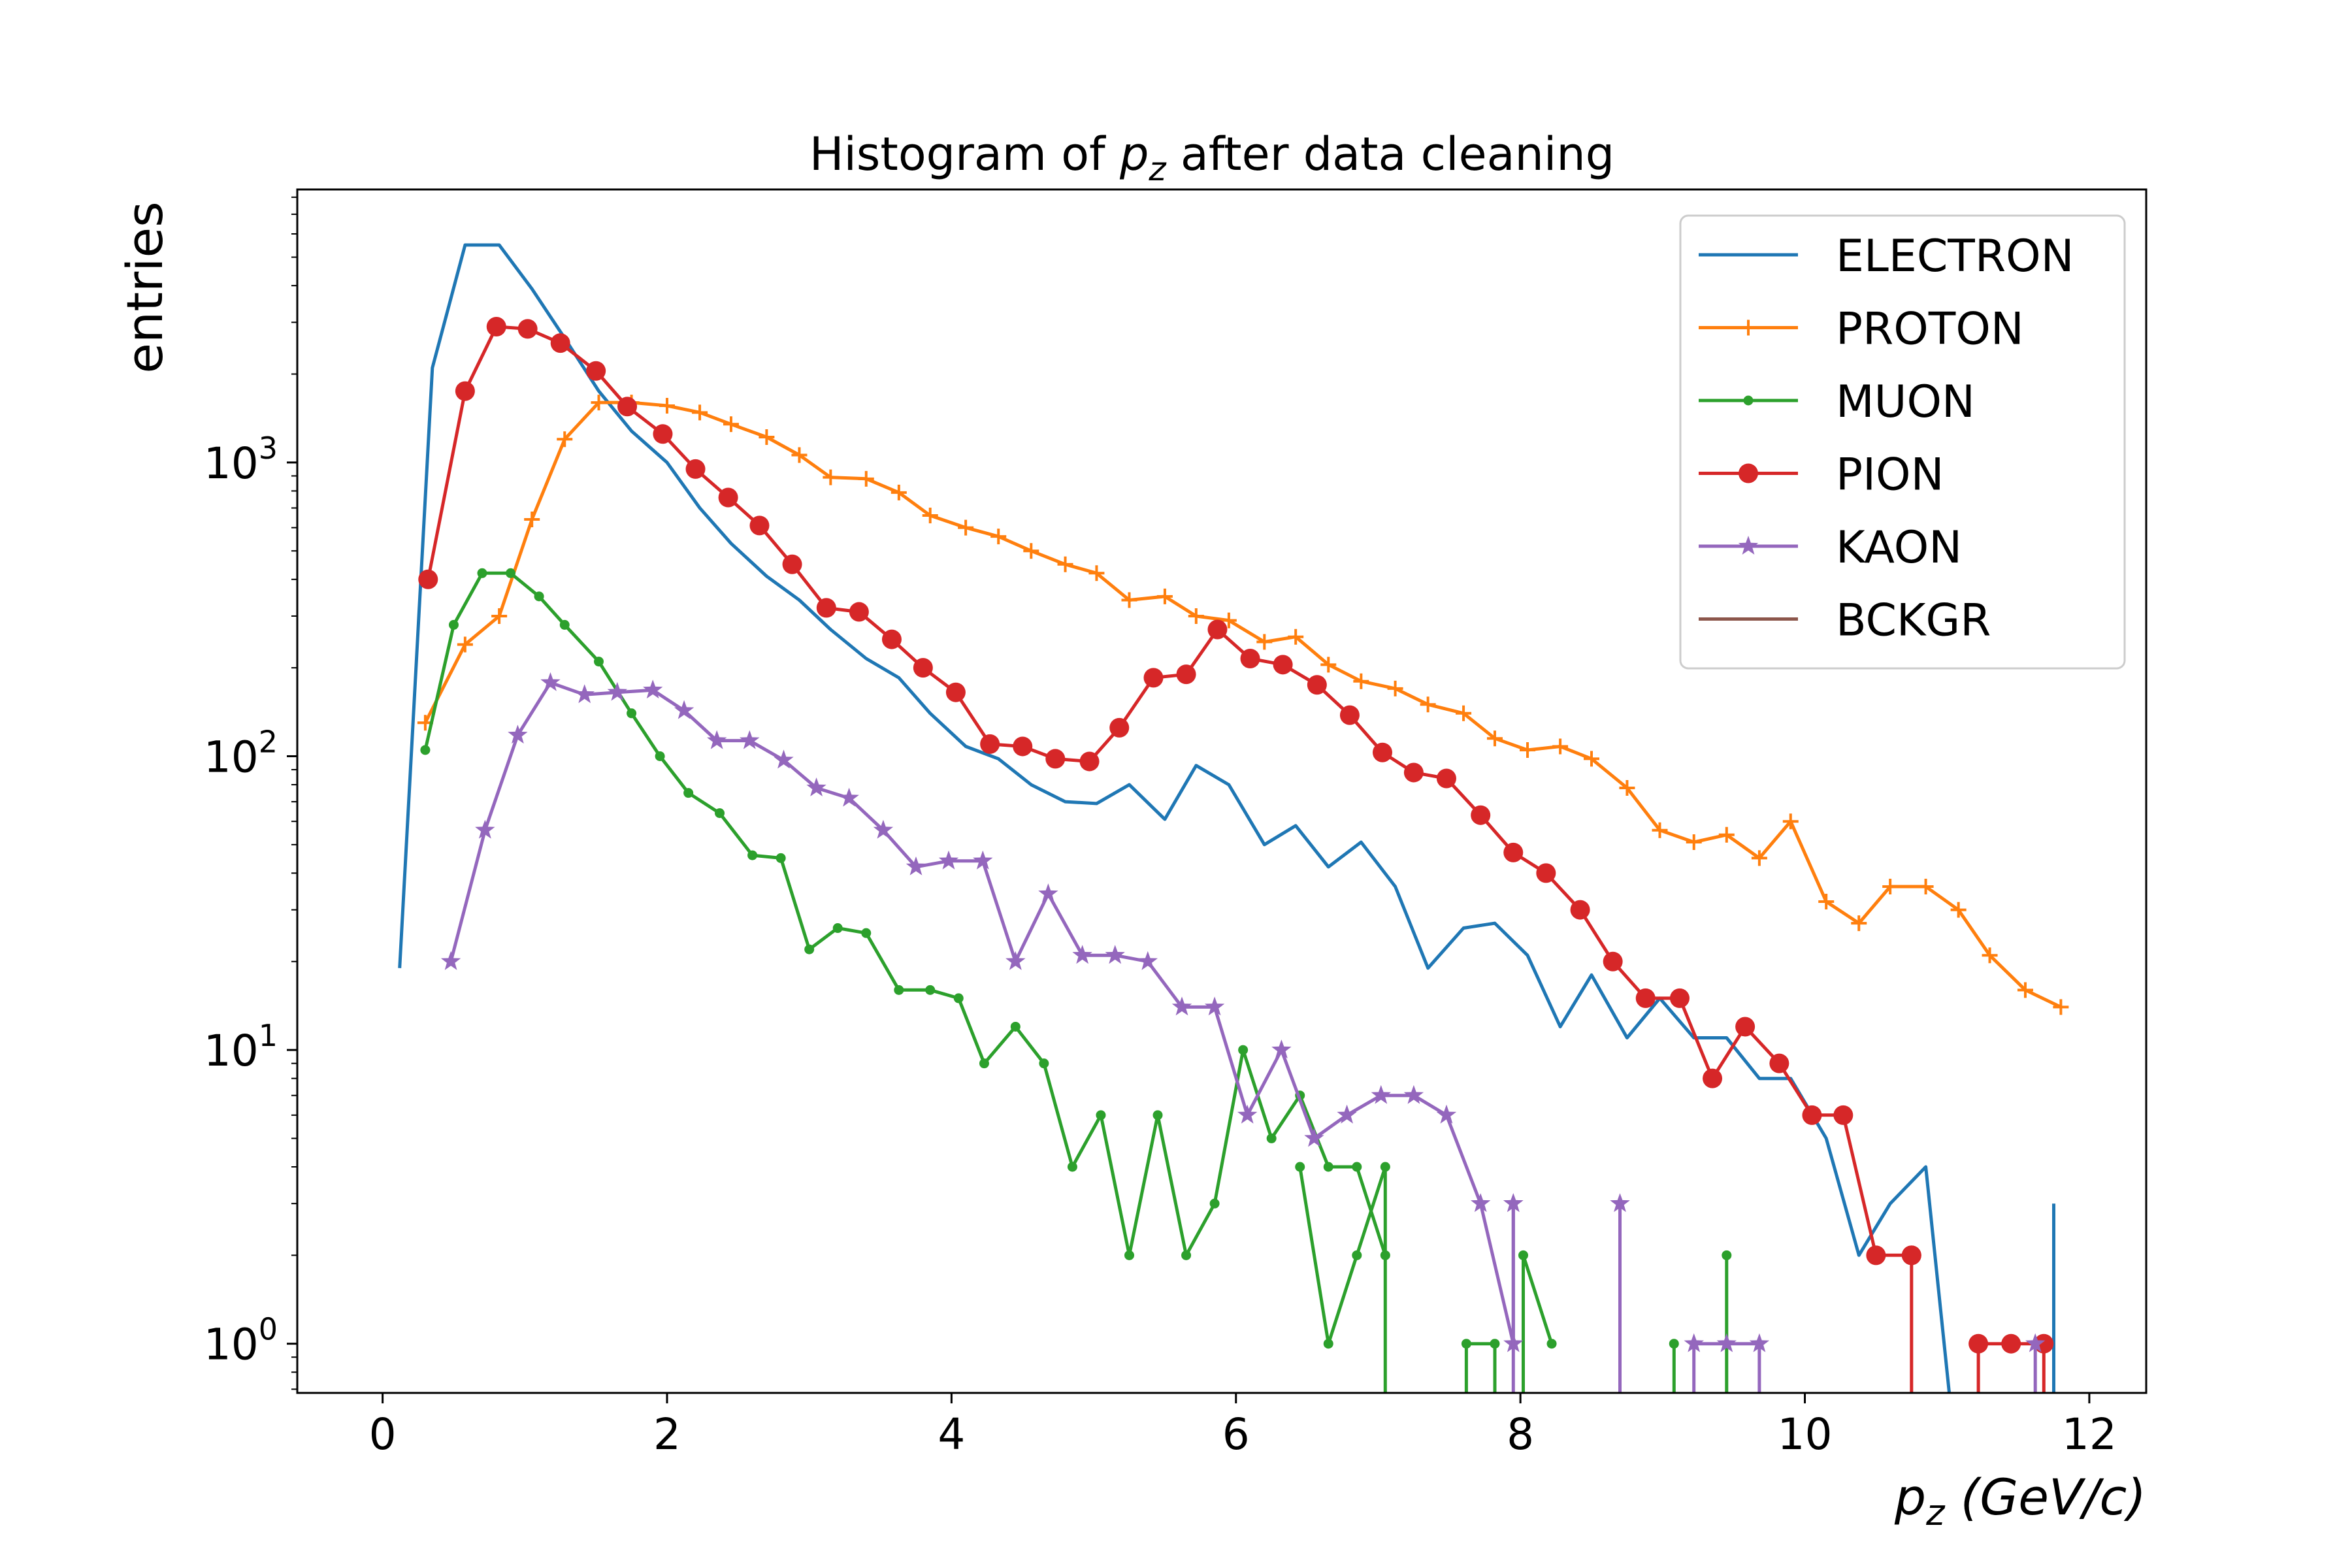 The width and height of the screenshot is (2352, 1568). What do you see at coordinates (1911, 1319) in the screenshot?
I see `series-pion` at bounding box center [1911, 1319].